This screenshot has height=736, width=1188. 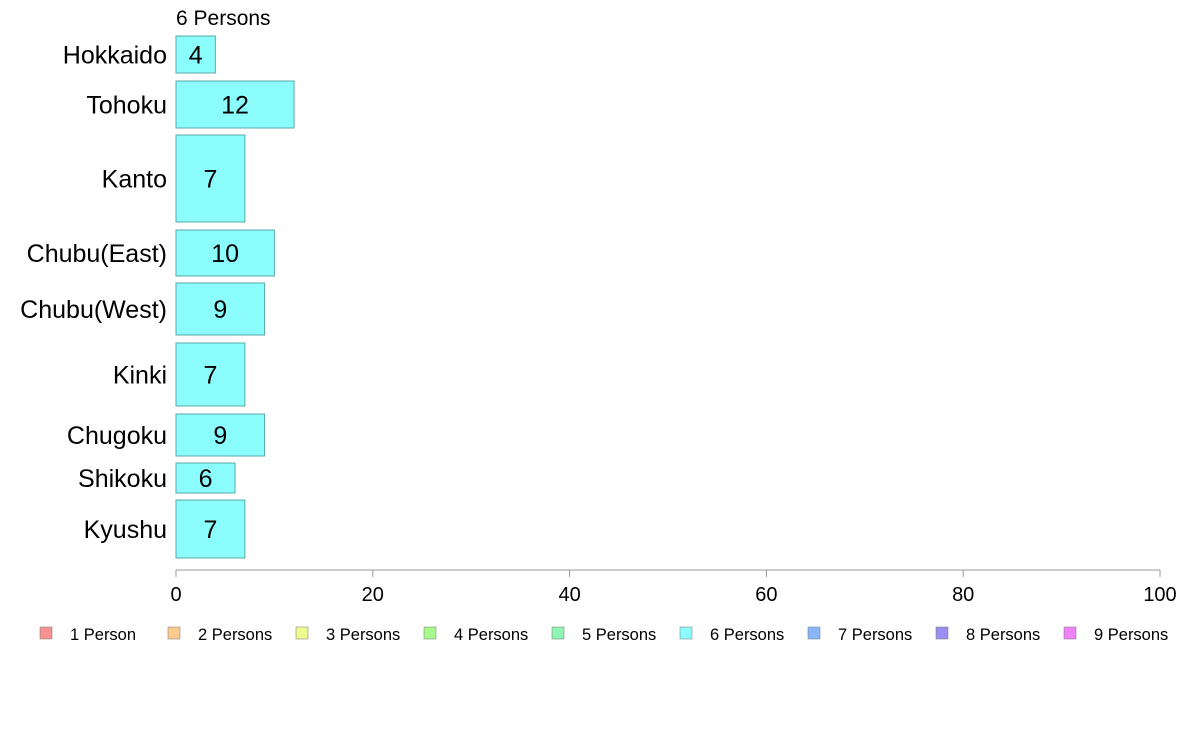 What do you see at coordinates (125, 530) in the screenshot?
I see `category-label: Kyushu` at bounding box center [125, 530].